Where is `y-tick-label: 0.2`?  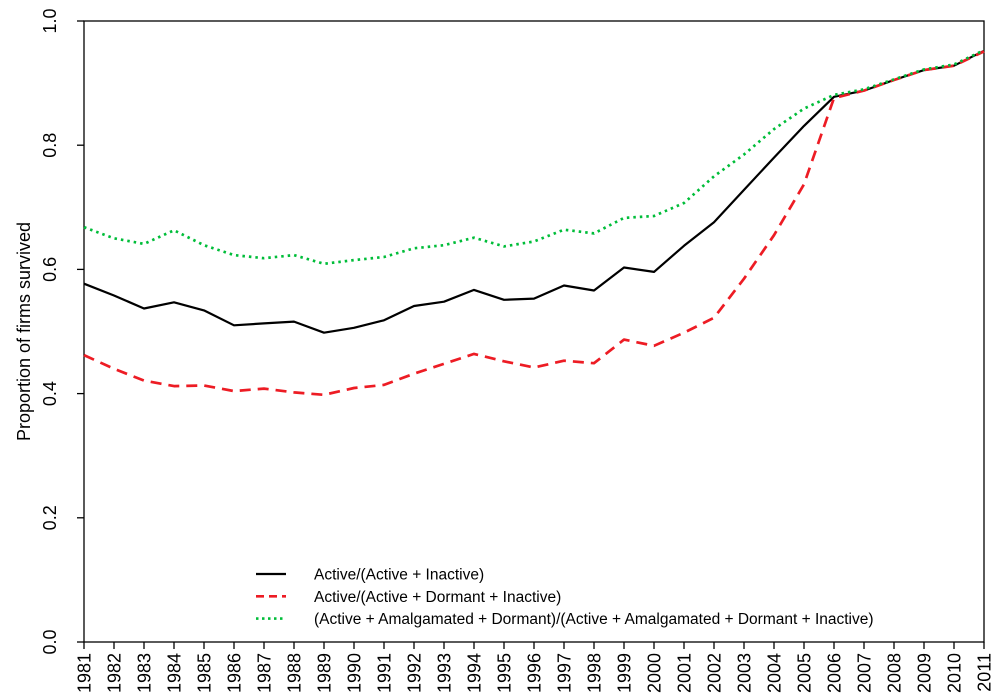
y-tick-label: 0.2 is located at coordinates (50, 517).